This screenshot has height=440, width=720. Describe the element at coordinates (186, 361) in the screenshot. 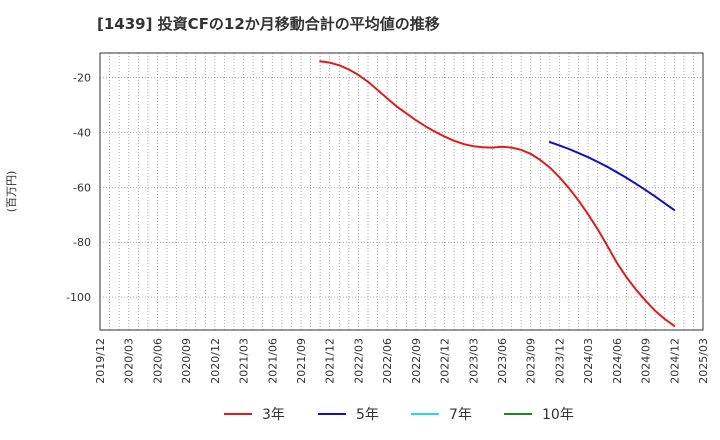

I see `x-tick-label: 2020/09` at that location.